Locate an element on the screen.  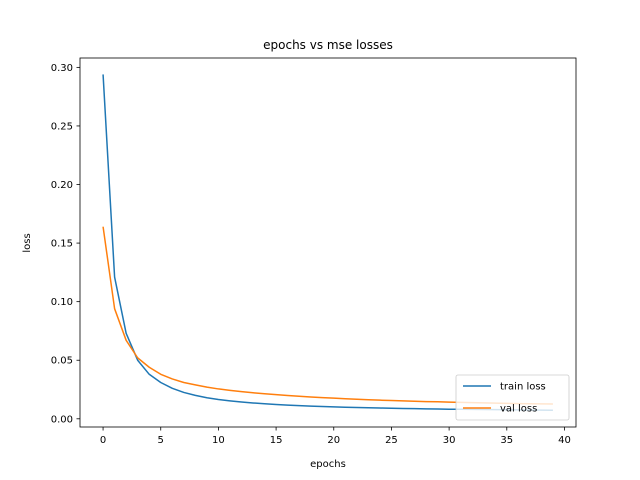
legend-label: train loss is located at coordinates (523, 387).